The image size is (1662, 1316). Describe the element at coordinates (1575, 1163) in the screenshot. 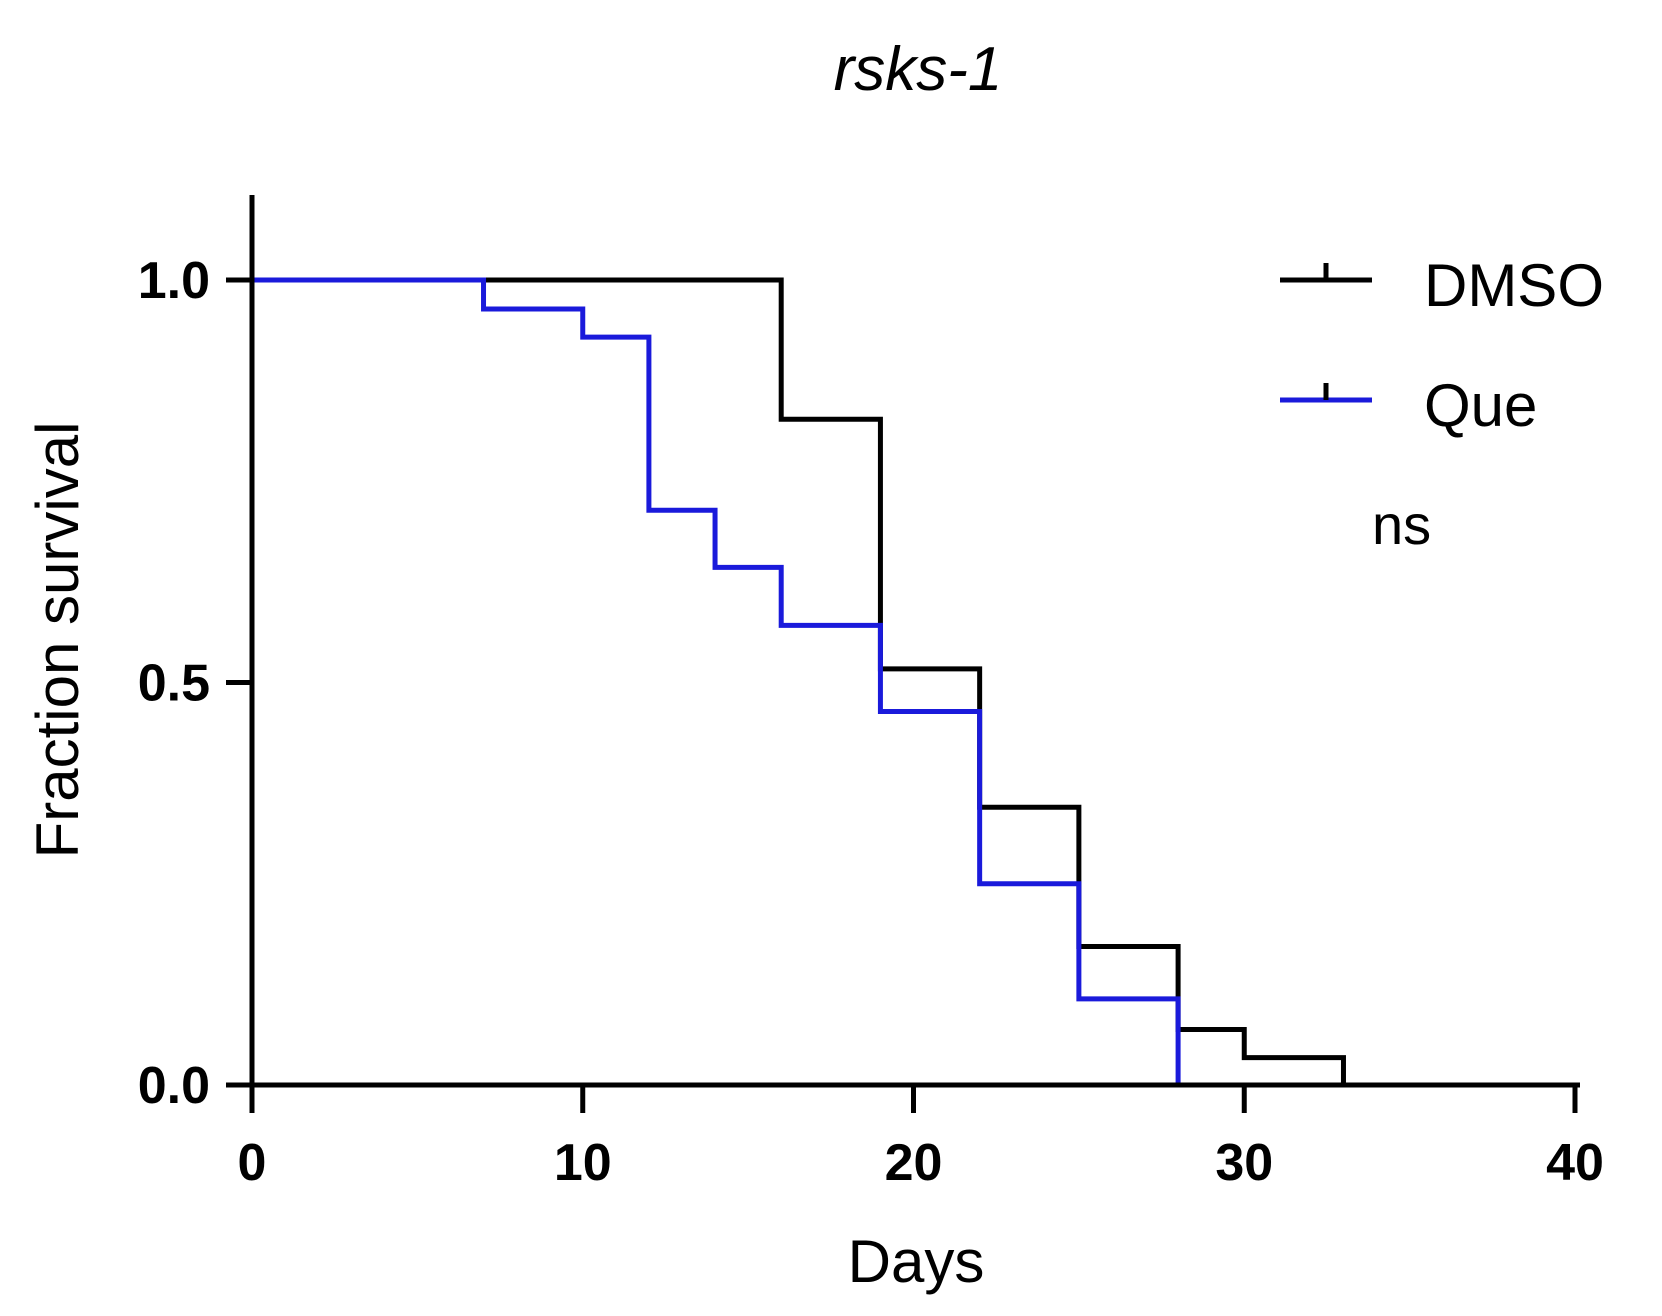

I see `x-tick-label: 40` at that location.